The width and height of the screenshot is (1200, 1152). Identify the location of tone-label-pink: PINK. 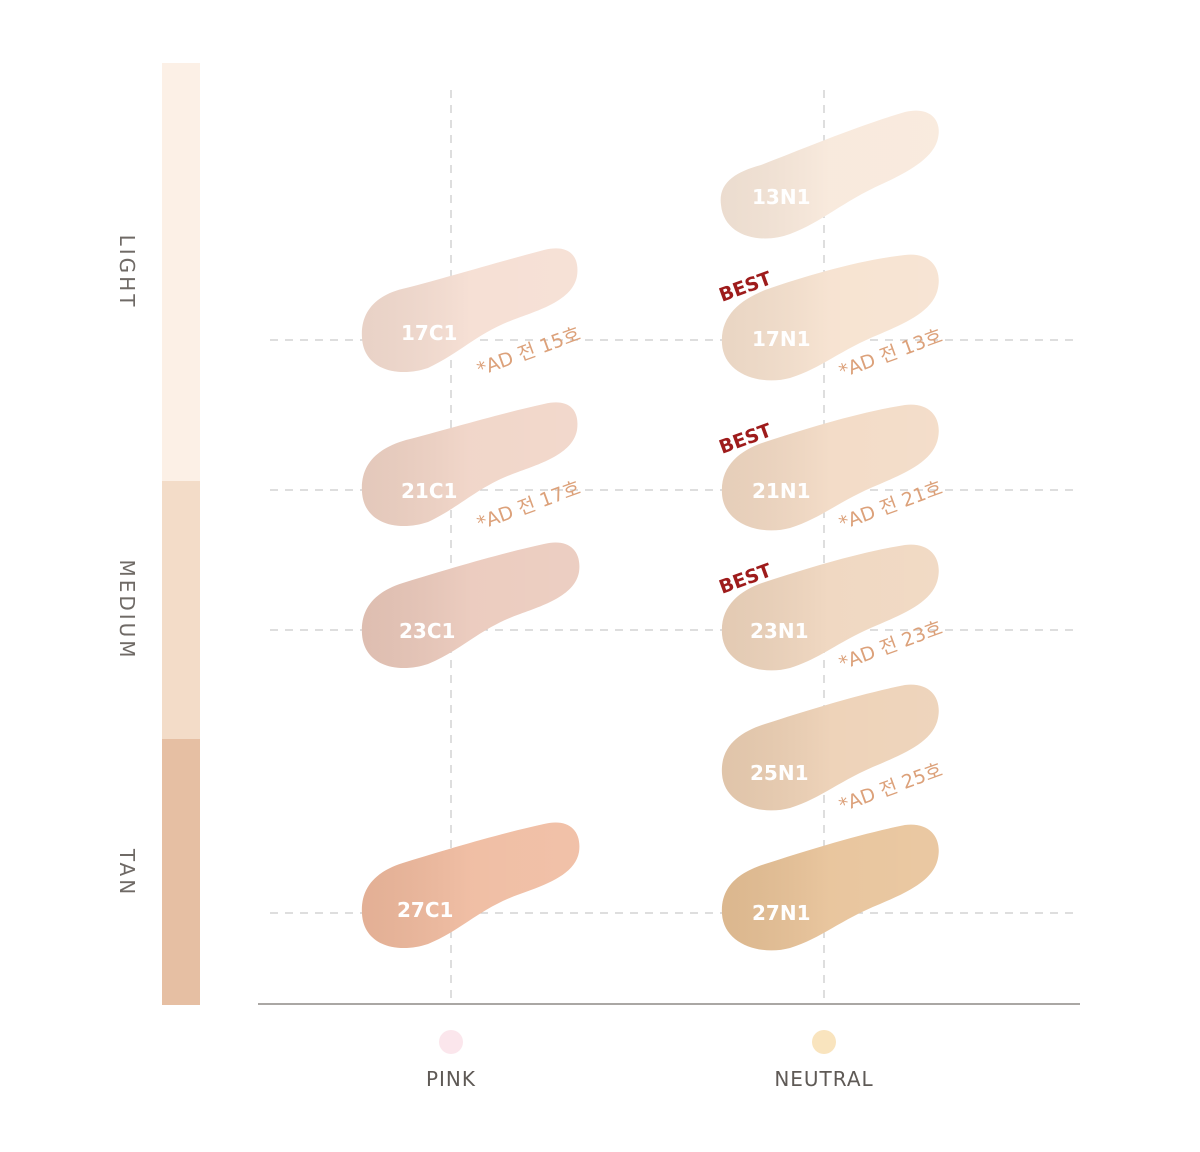
(451, 1079).